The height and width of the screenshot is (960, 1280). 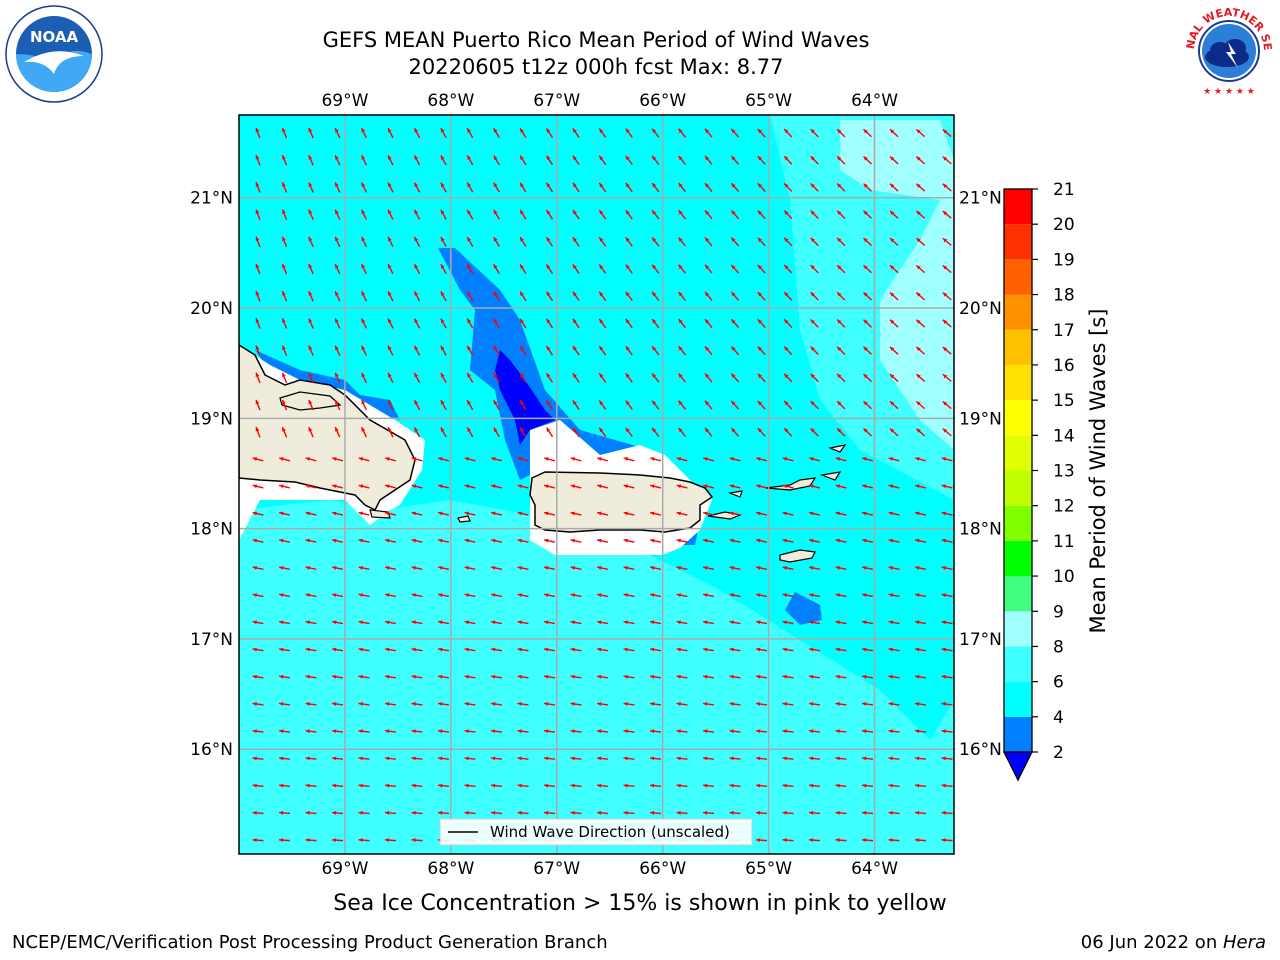 I want to click on colorbar-tick-label: 17, so click(x=1064, y=331).